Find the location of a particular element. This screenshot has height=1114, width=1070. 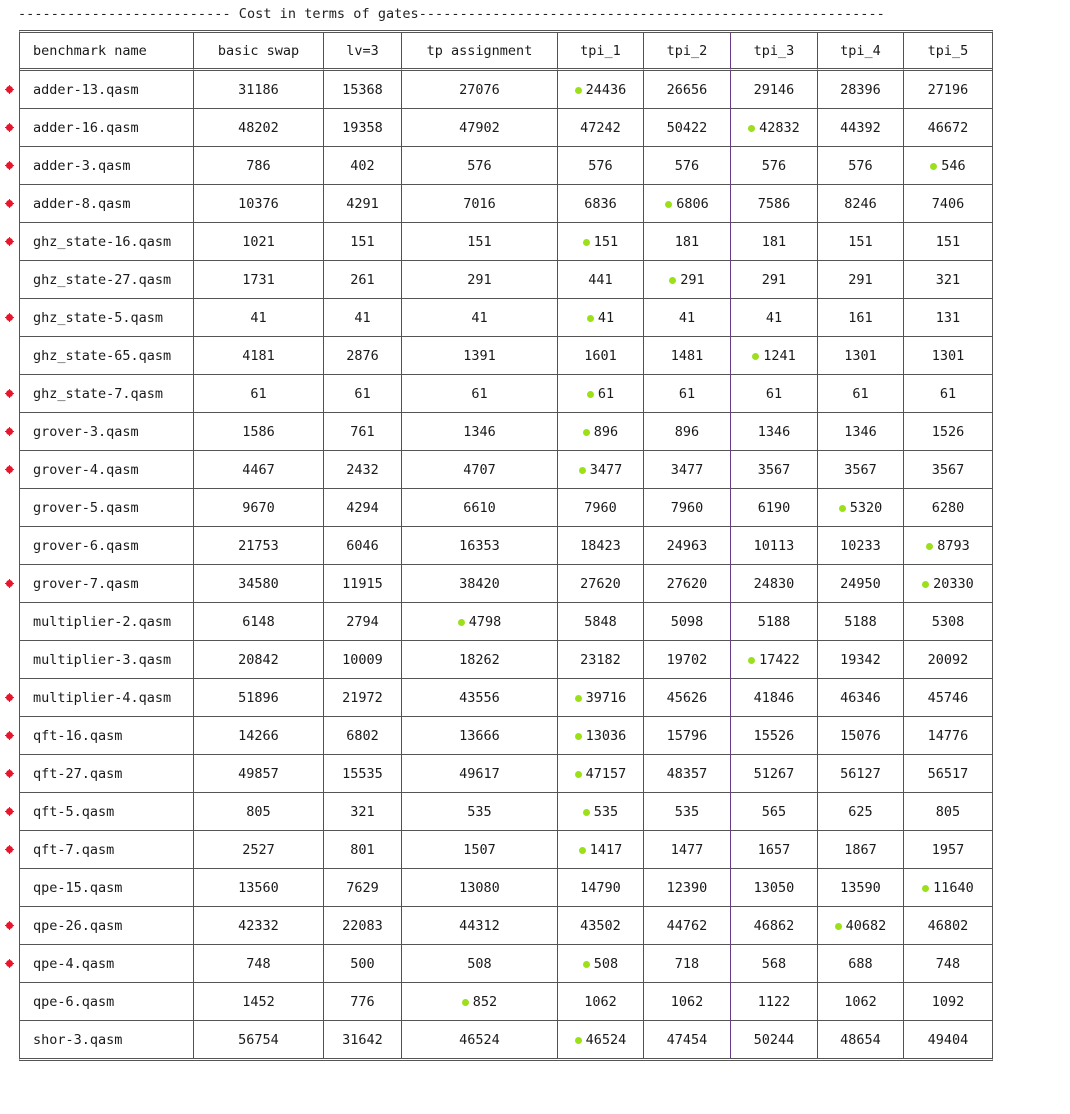

benchmark-name: ghz_state-7.qasm is located at coordinates (98, 393).